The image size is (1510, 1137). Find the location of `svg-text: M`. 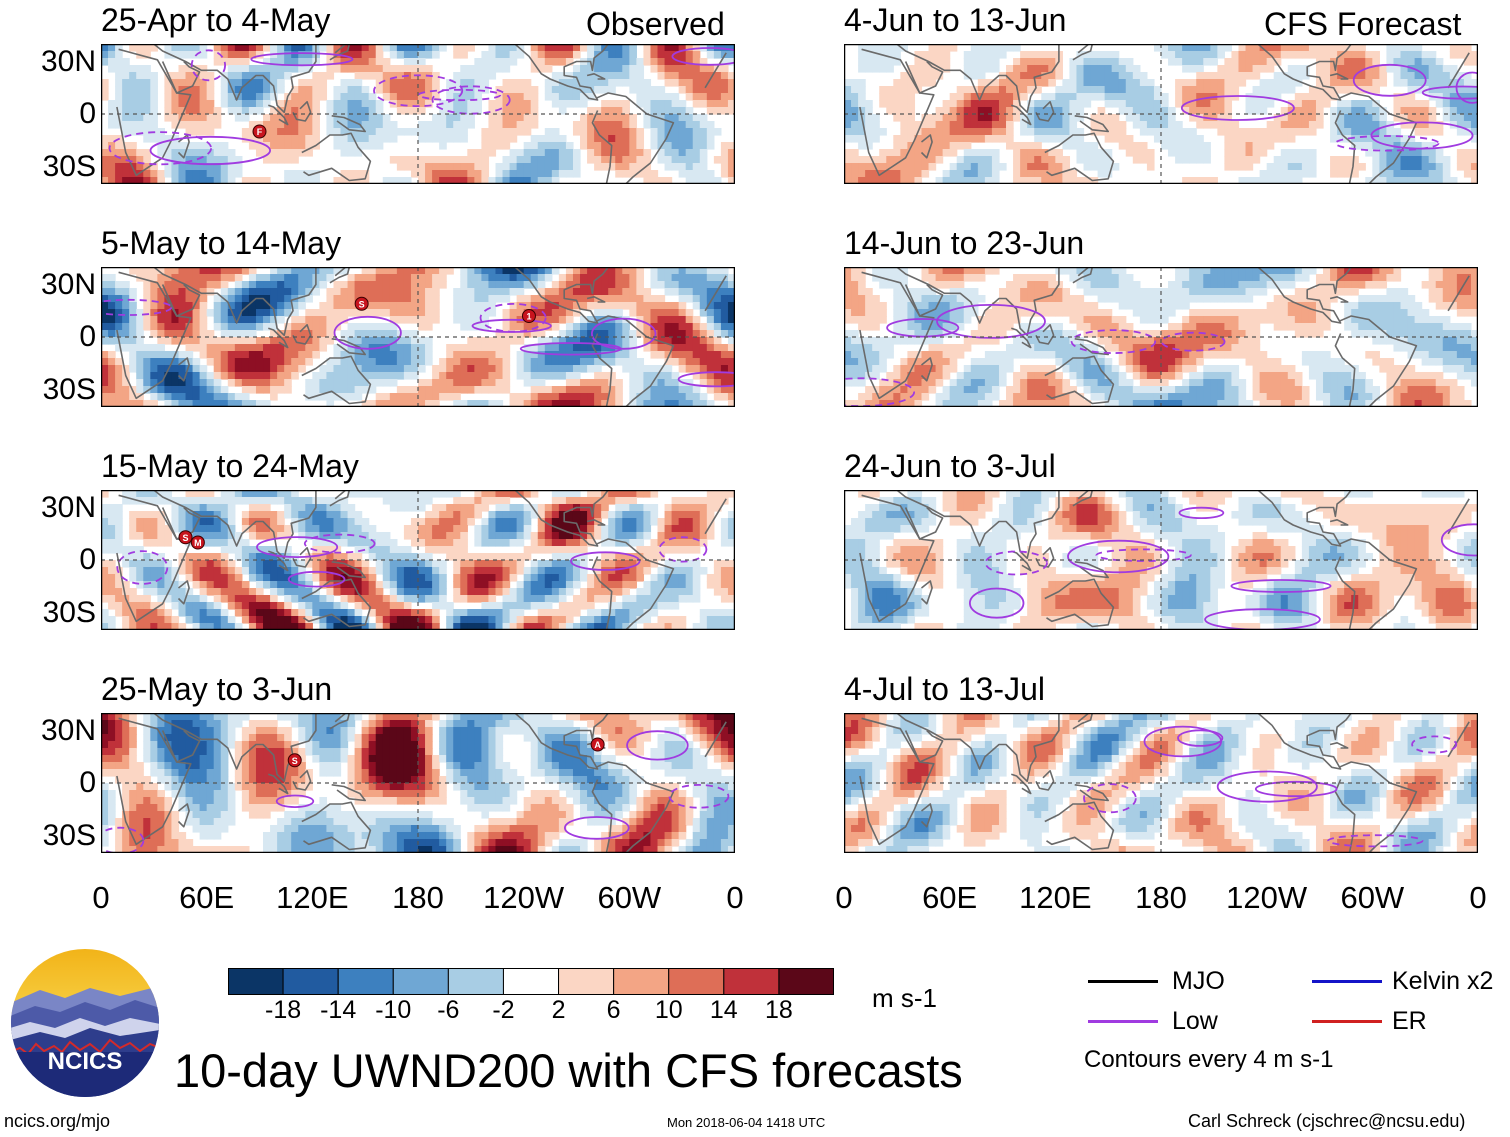

svg-text: M is located at coordinates (198, 543).